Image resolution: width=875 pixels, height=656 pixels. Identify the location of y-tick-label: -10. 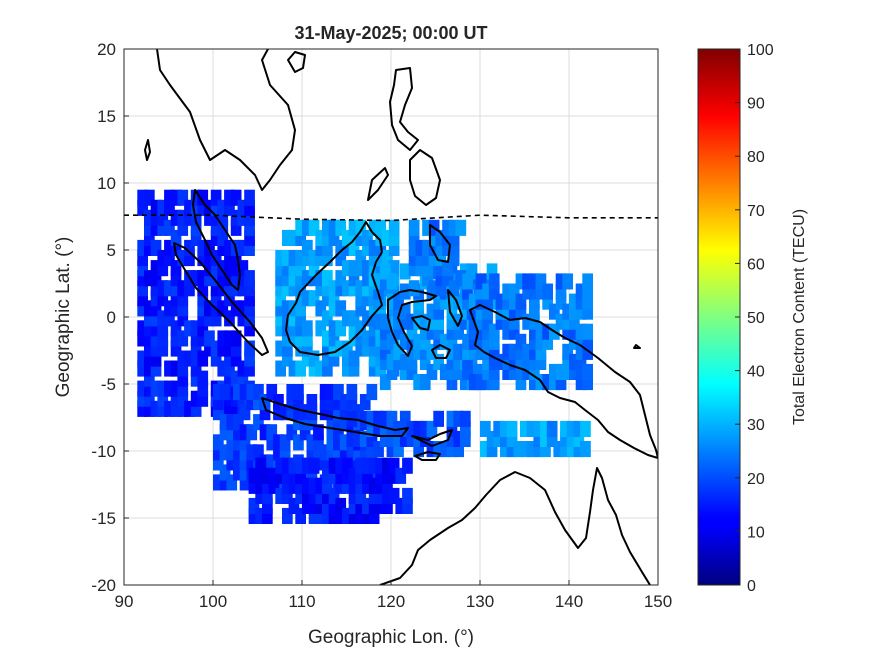
(103, 451).